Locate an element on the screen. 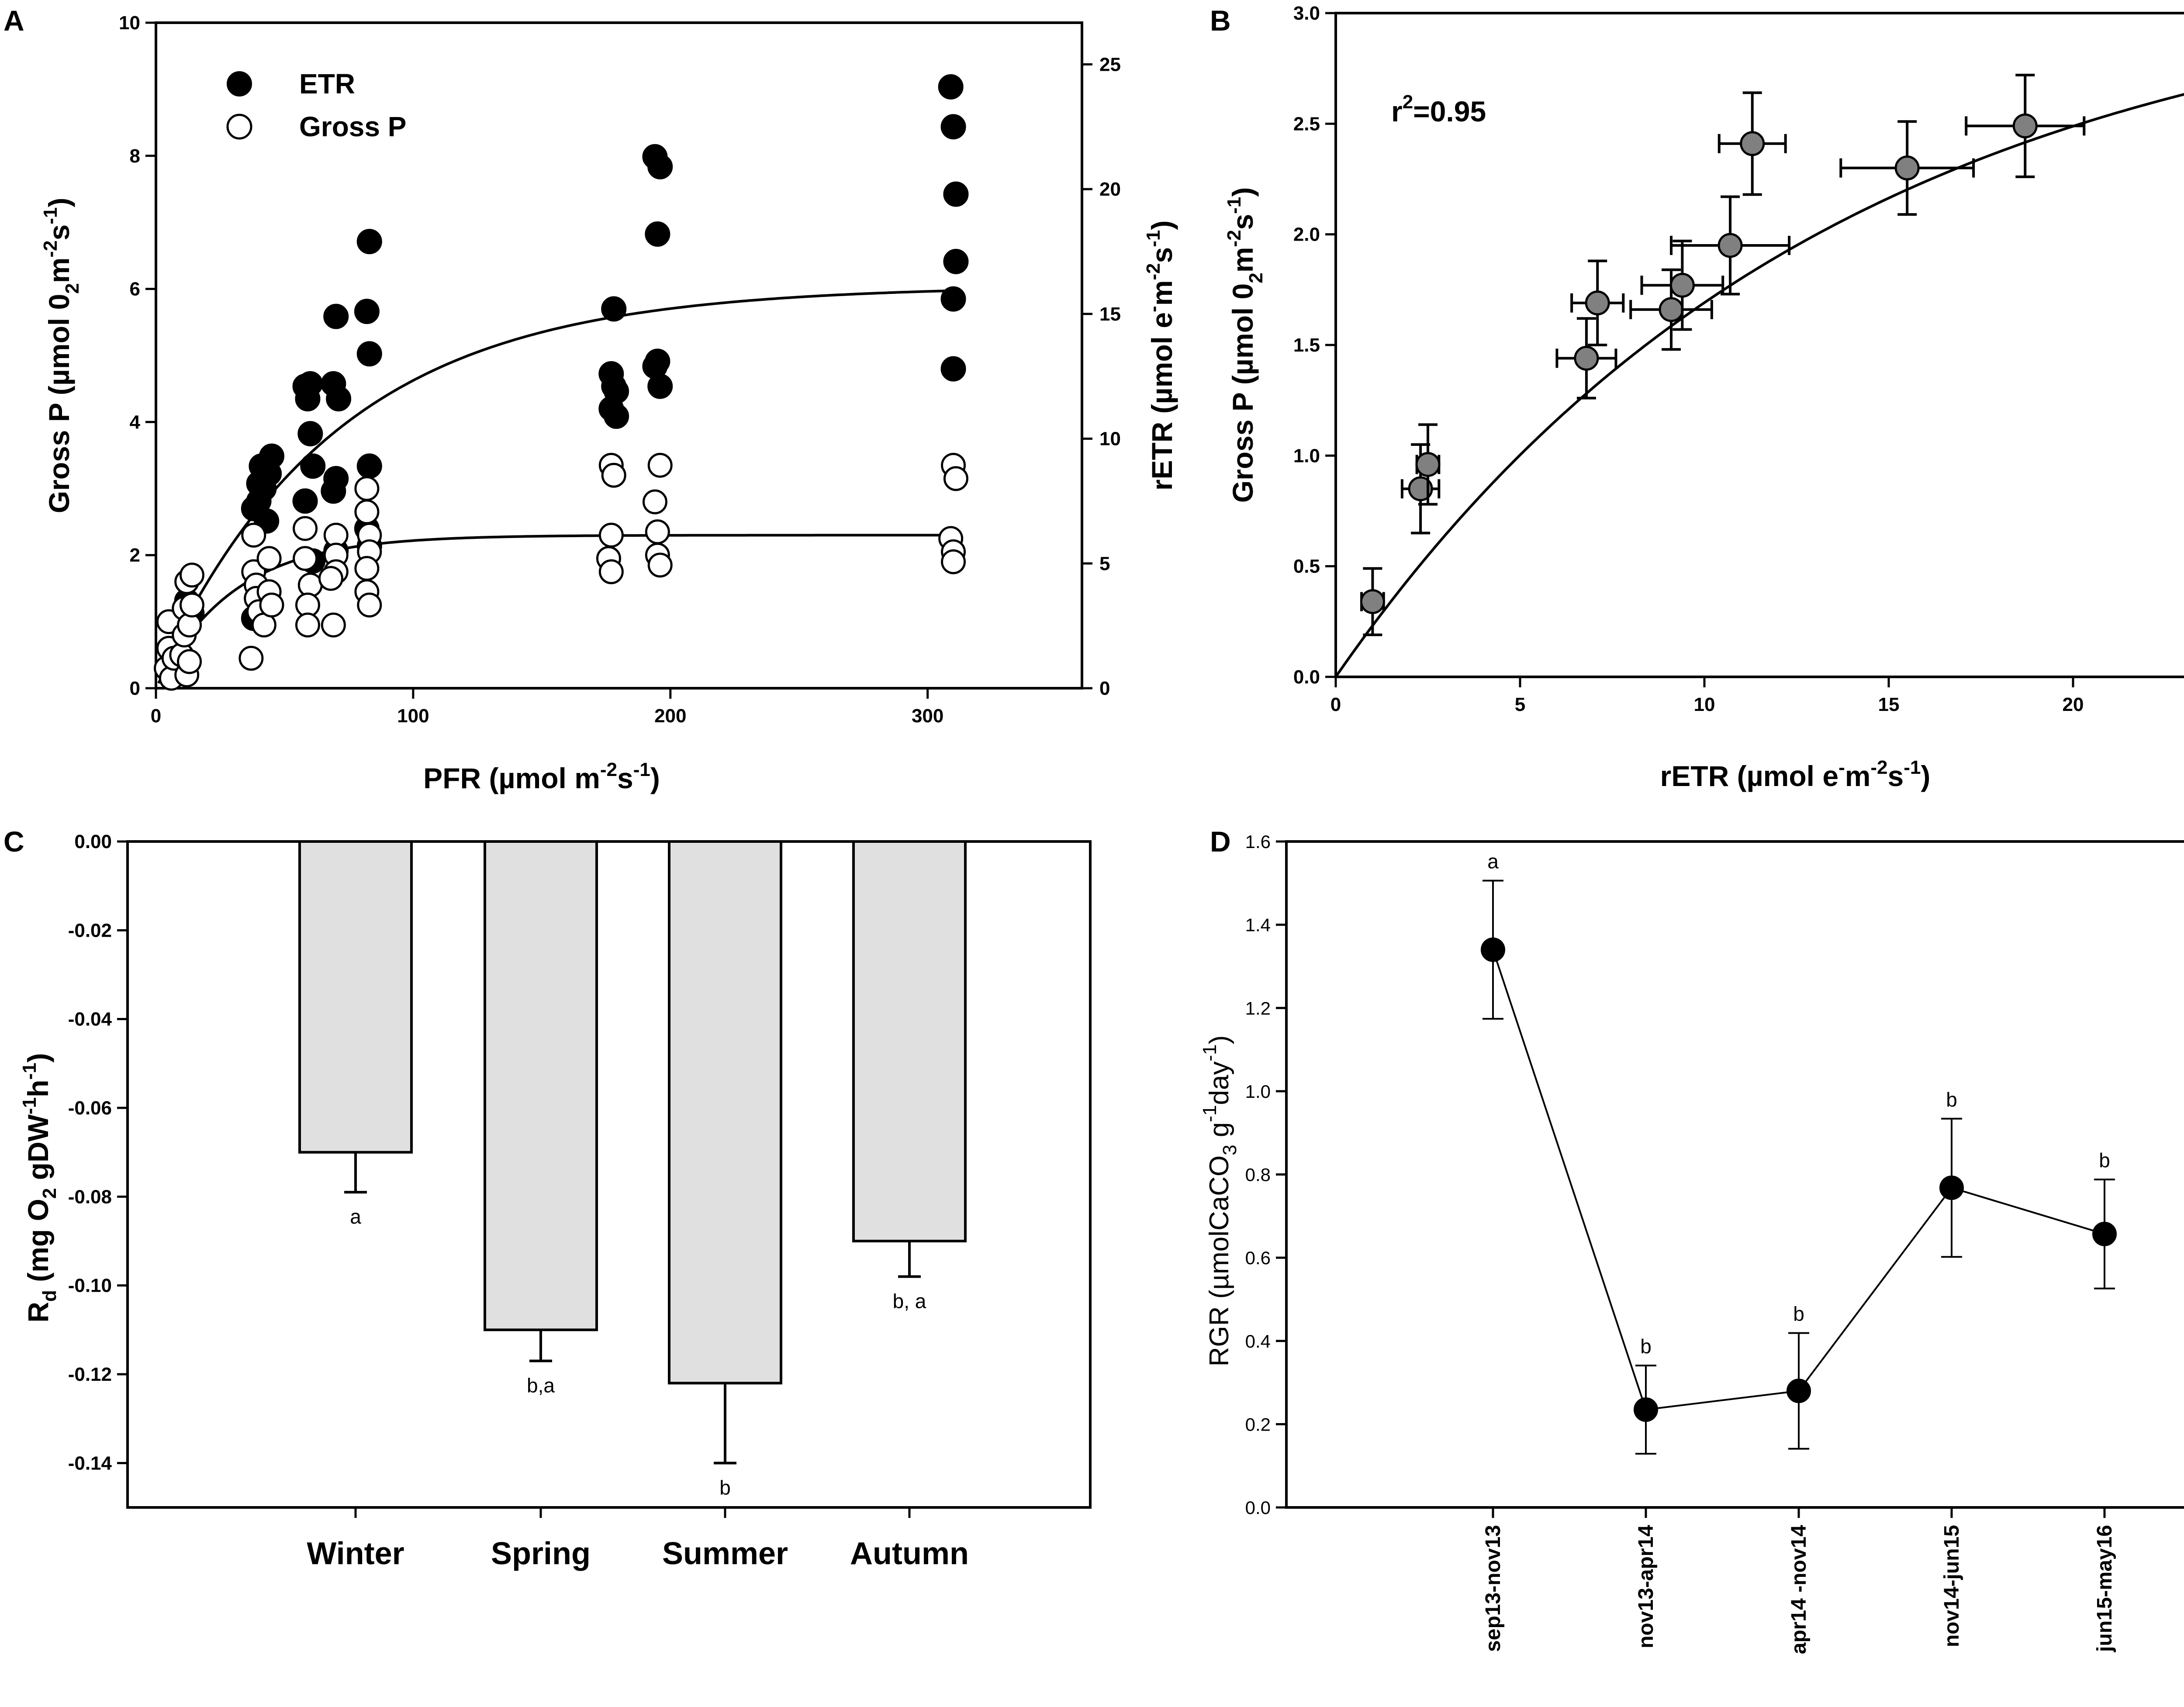 This screenshot has width=2184, height=1707. chart-b-ylabel: Gross P (µmol 02m-2s-1) is located at coordinates (1245, 345).